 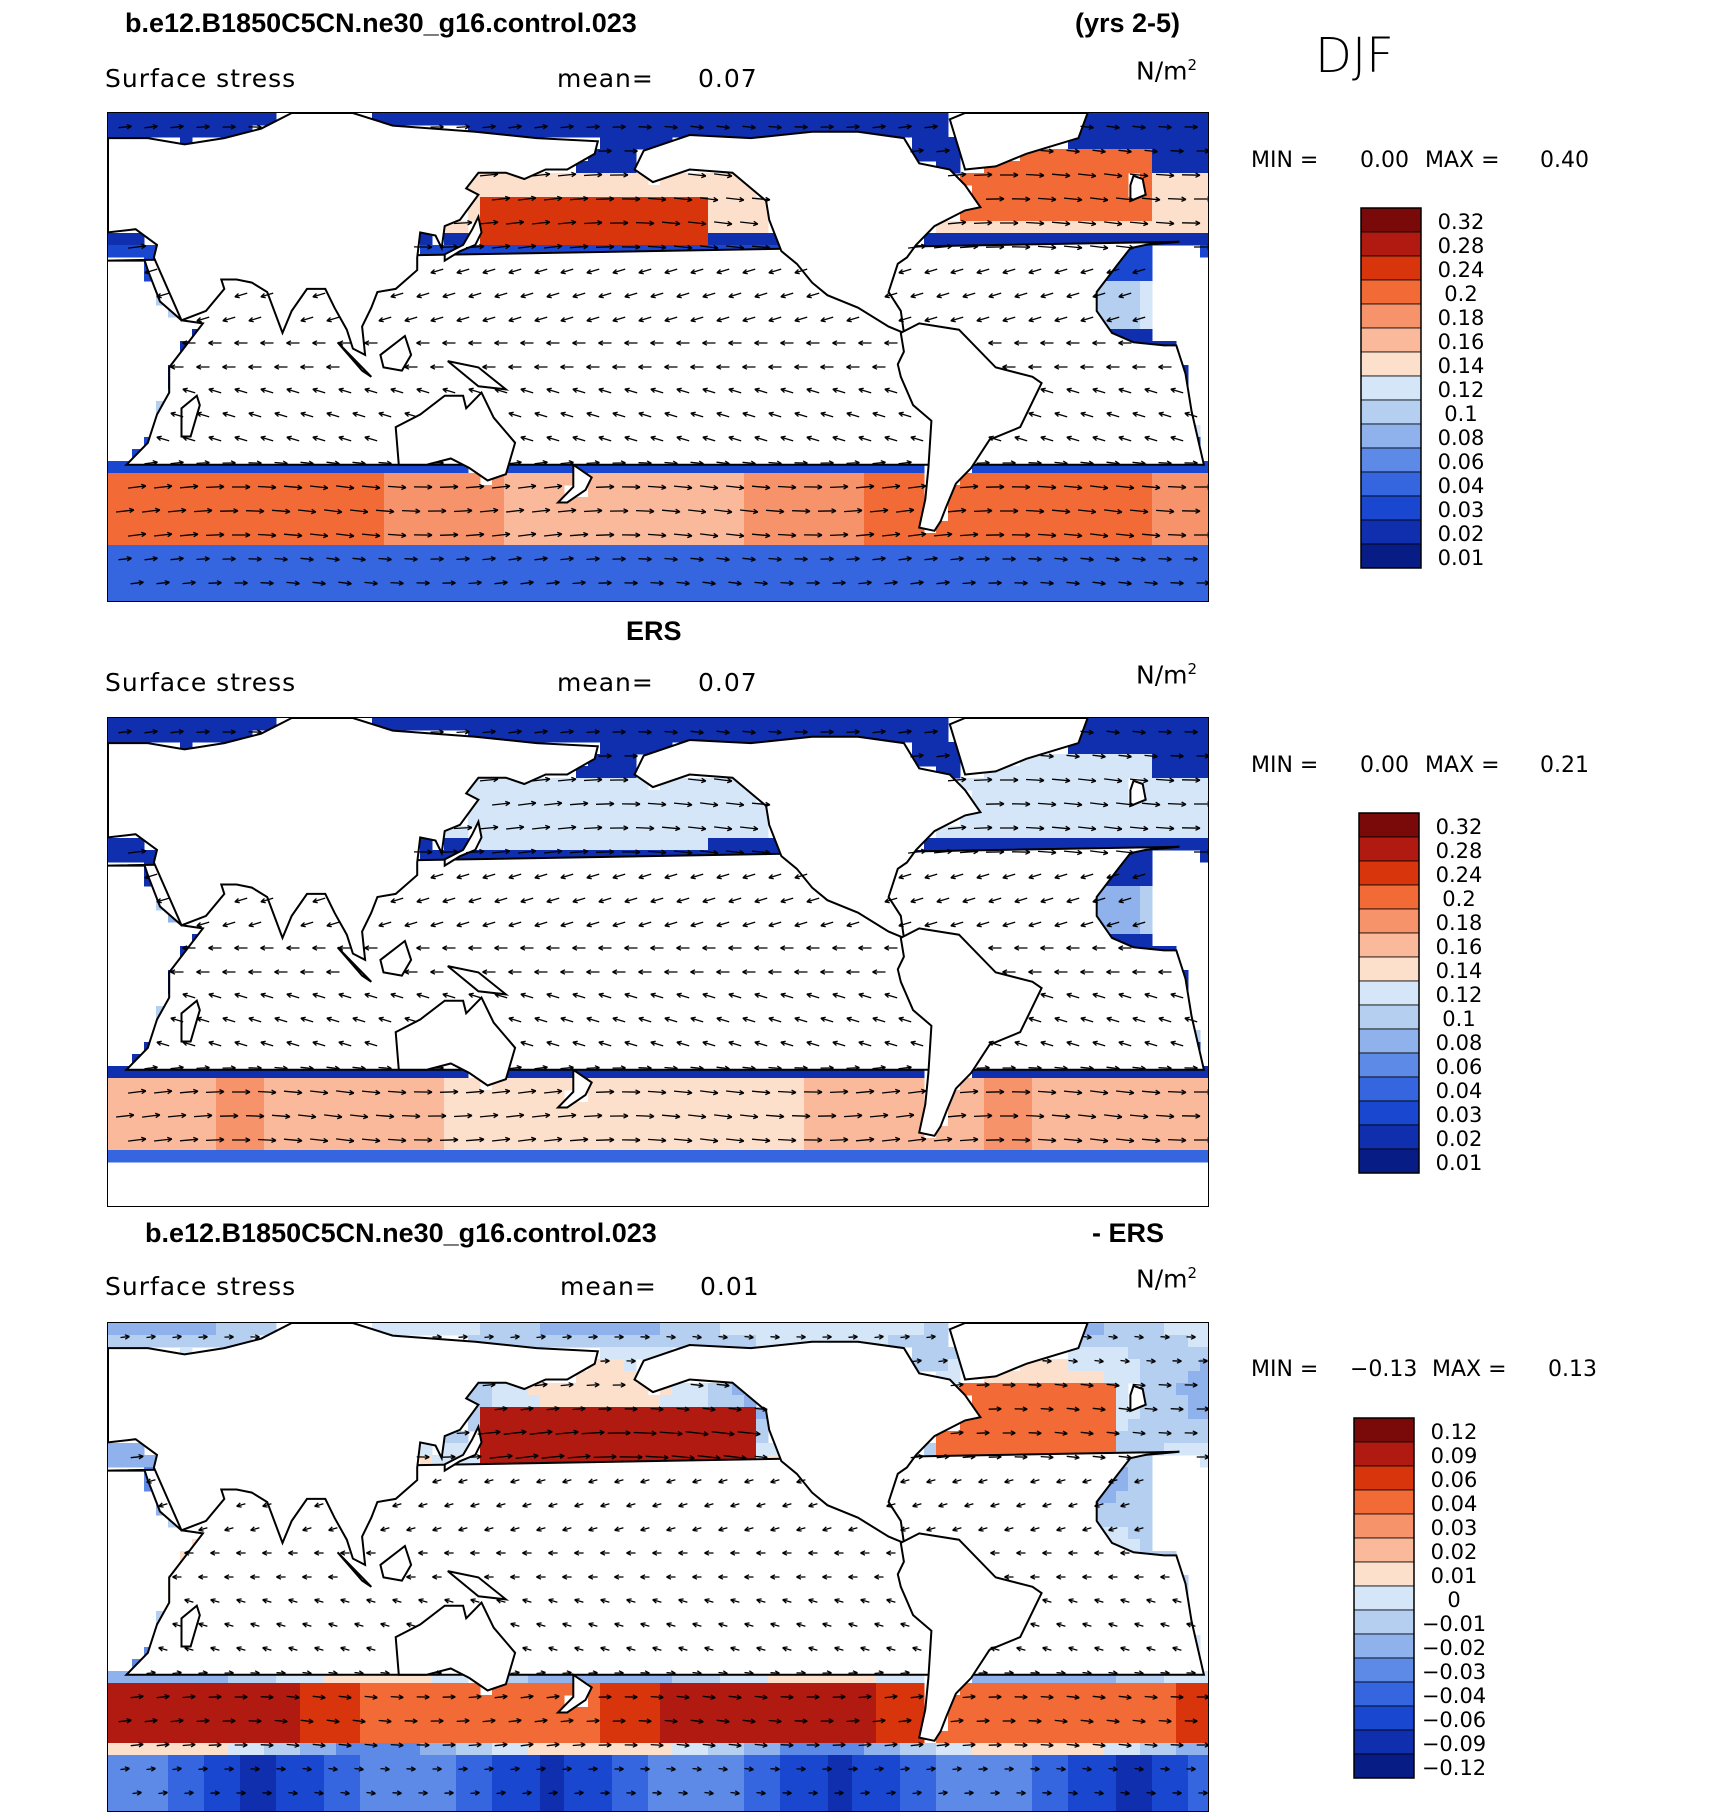 I want to click on panel-2-units: N/m2, so click(x=1167, y=675).